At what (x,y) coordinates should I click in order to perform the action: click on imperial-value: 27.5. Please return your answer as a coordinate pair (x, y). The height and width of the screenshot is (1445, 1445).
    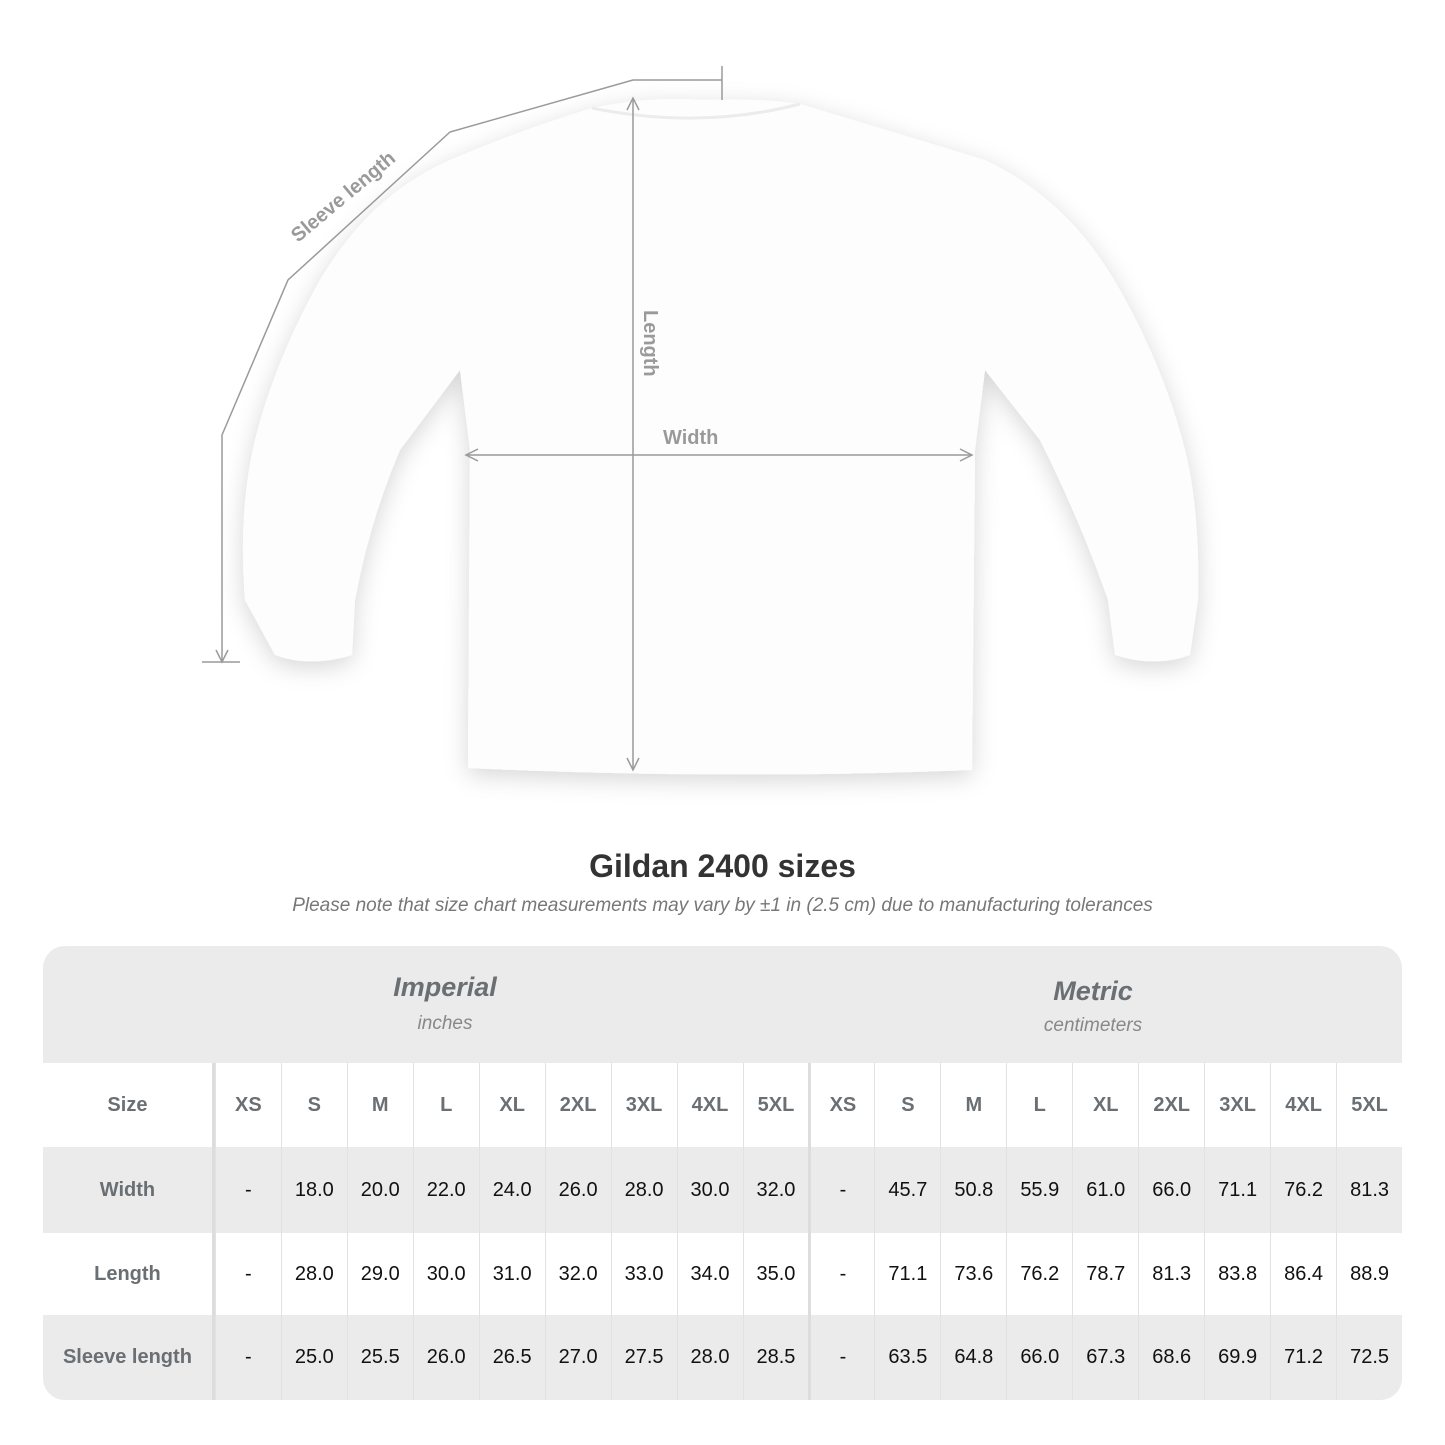
    Looking at the image, I should click on (643, 1357).